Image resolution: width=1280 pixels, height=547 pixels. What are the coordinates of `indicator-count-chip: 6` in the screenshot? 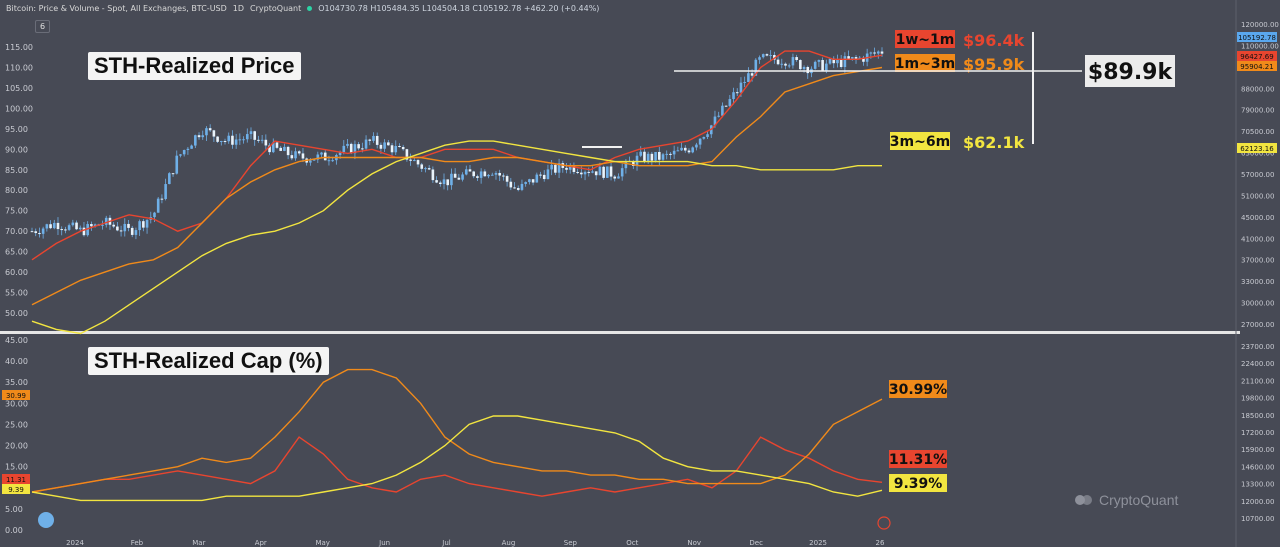 It's located at (43, 26).